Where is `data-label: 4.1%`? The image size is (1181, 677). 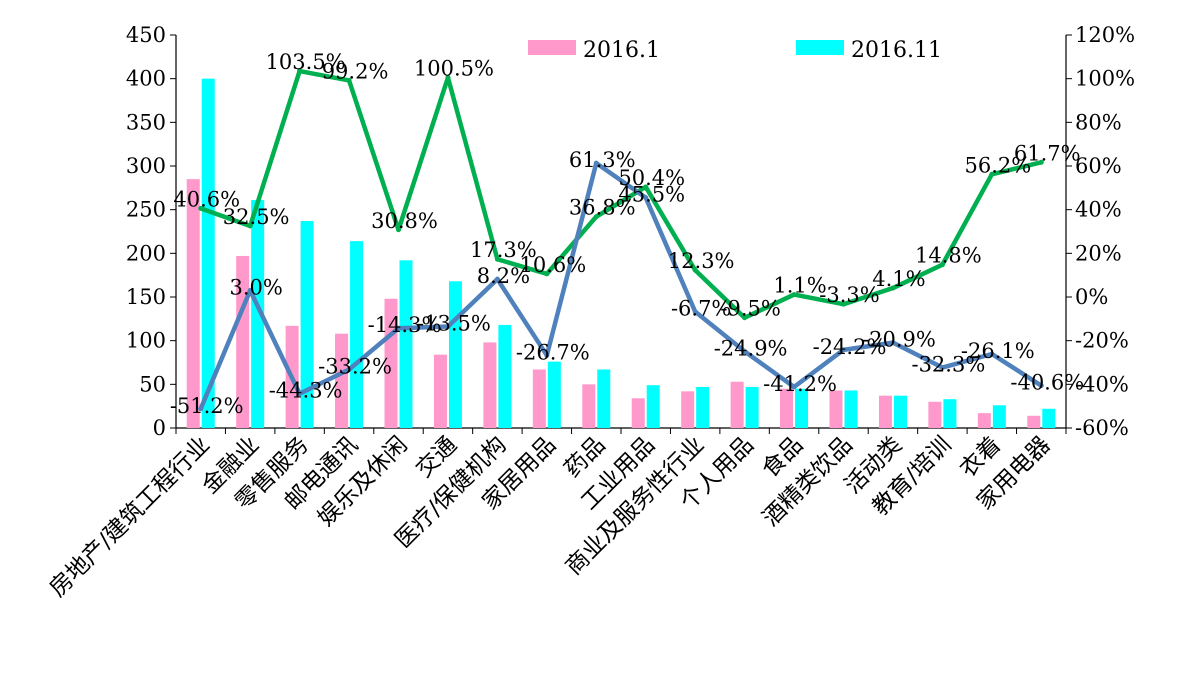
data-label: 4.1% is located at coordinates (898, 279).